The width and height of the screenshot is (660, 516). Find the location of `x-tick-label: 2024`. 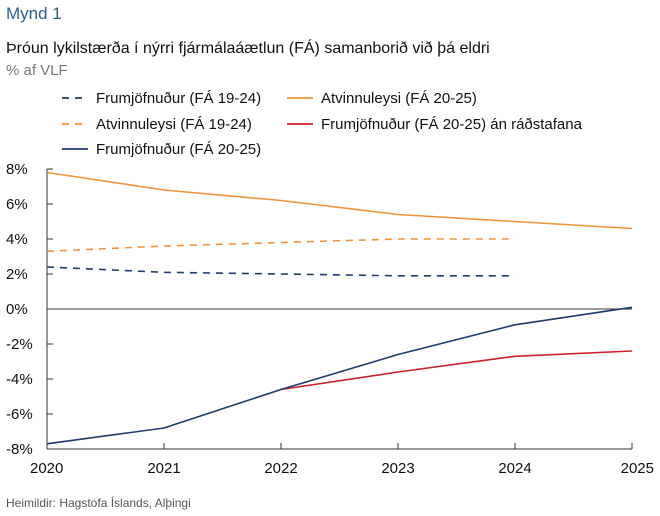

x-tick-label: 2024 is located at coordinates (514, 468).